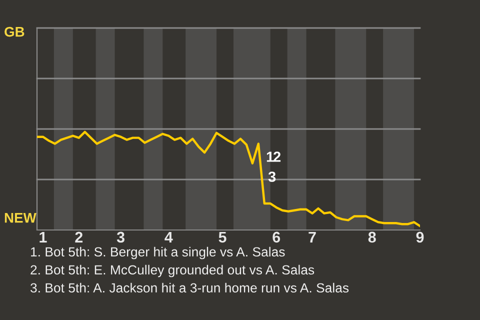  I want to click on x-tick-label: 4, so click(168, 237).